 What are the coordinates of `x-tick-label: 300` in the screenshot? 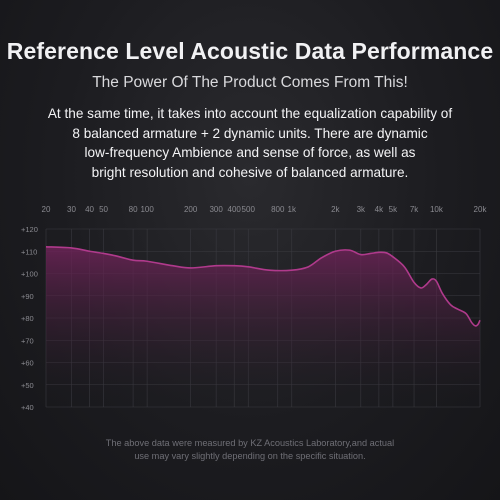 It's located at (216, 209).